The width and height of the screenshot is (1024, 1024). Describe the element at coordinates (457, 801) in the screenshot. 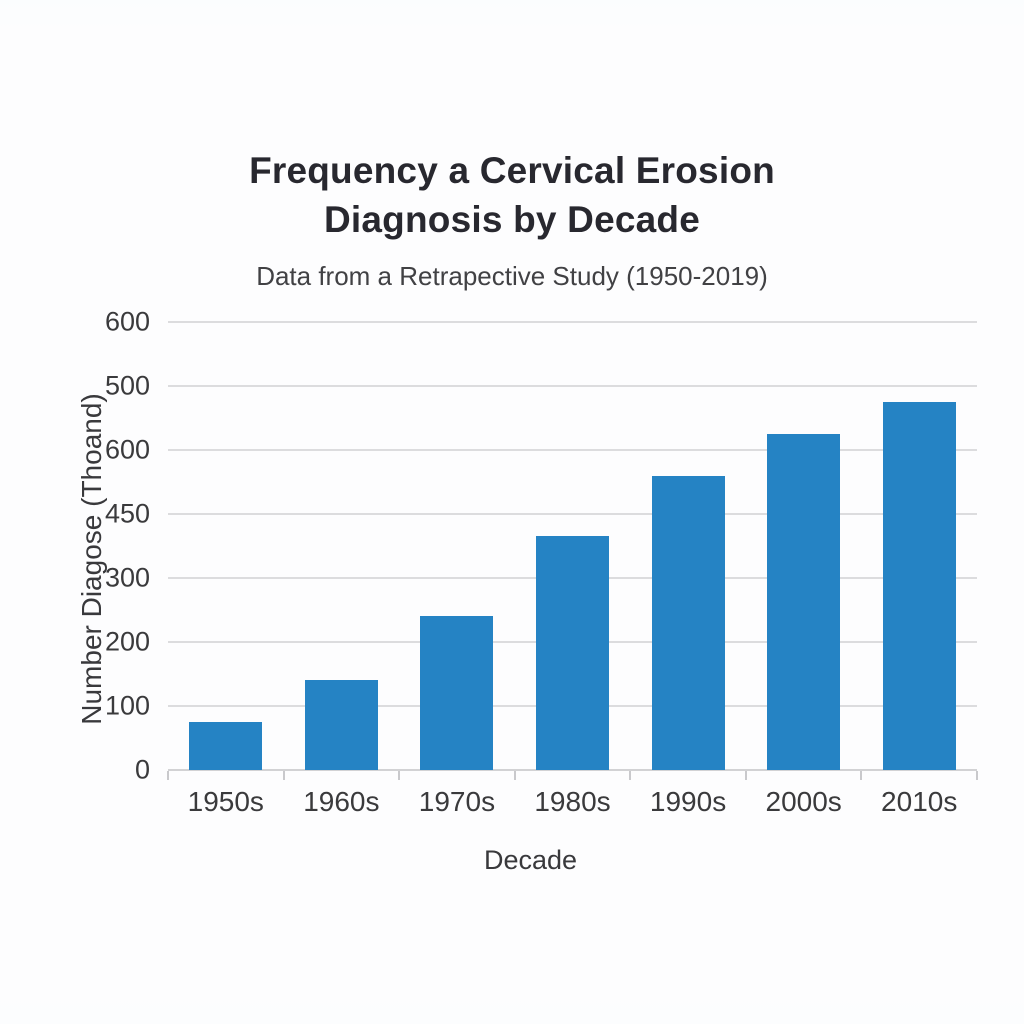

I see `x-tick-label: 1970s` at that location.